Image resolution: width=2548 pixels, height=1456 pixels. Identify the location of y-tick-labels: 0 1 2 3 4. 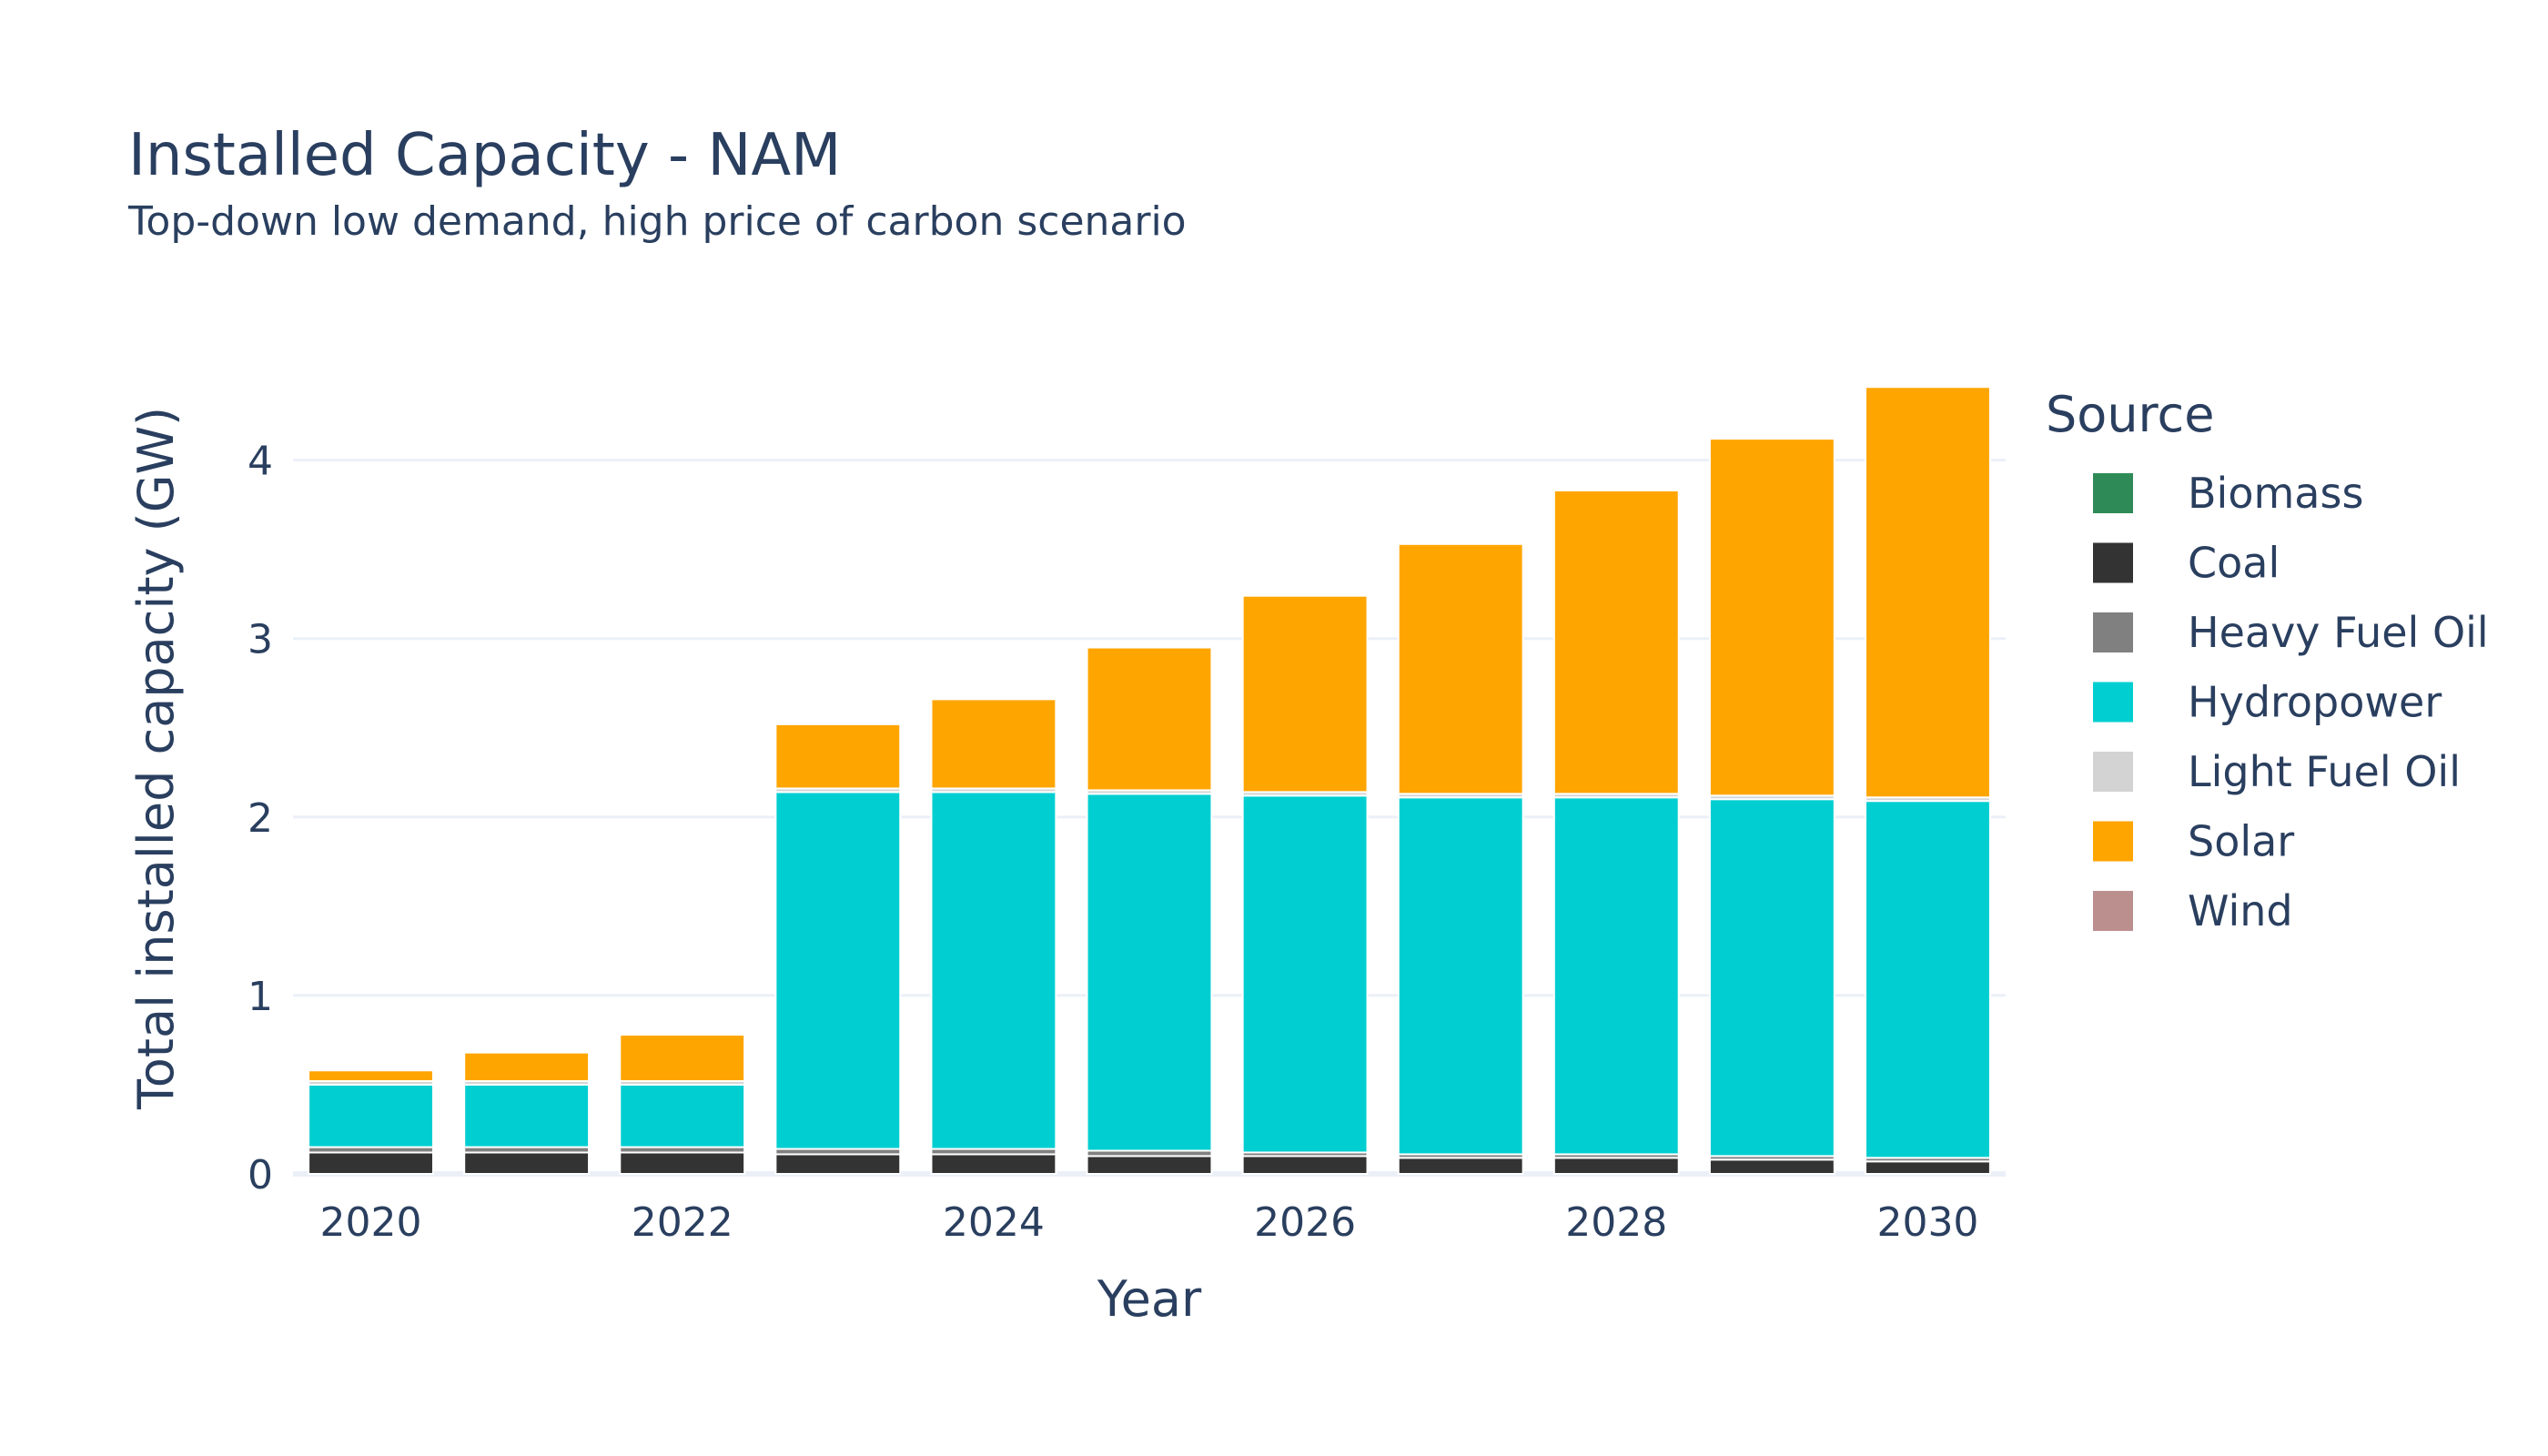
(261, 819).